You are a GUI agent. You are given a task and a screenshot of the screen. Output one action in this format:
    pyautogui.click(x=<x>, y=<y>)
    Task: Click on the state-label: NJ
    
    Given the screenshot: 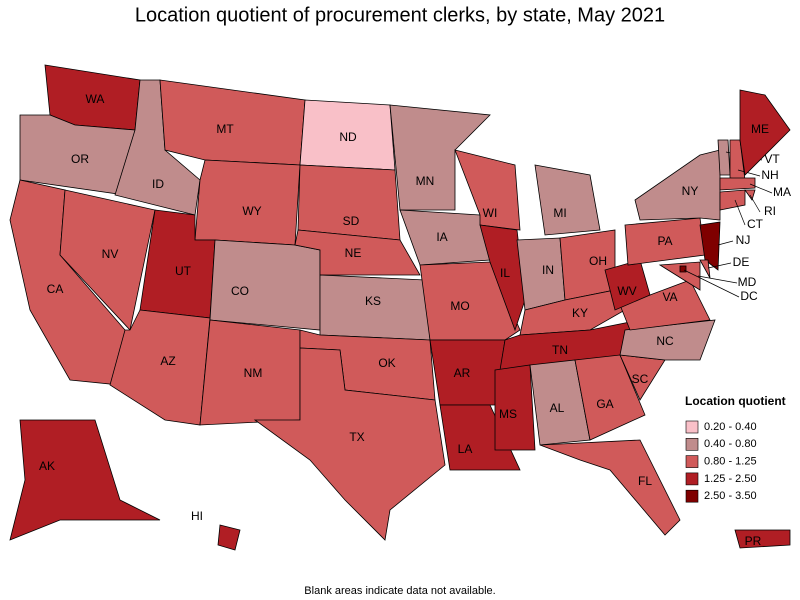 What is the action you would take?
    pyautogui.click(x=743, y=240)
    